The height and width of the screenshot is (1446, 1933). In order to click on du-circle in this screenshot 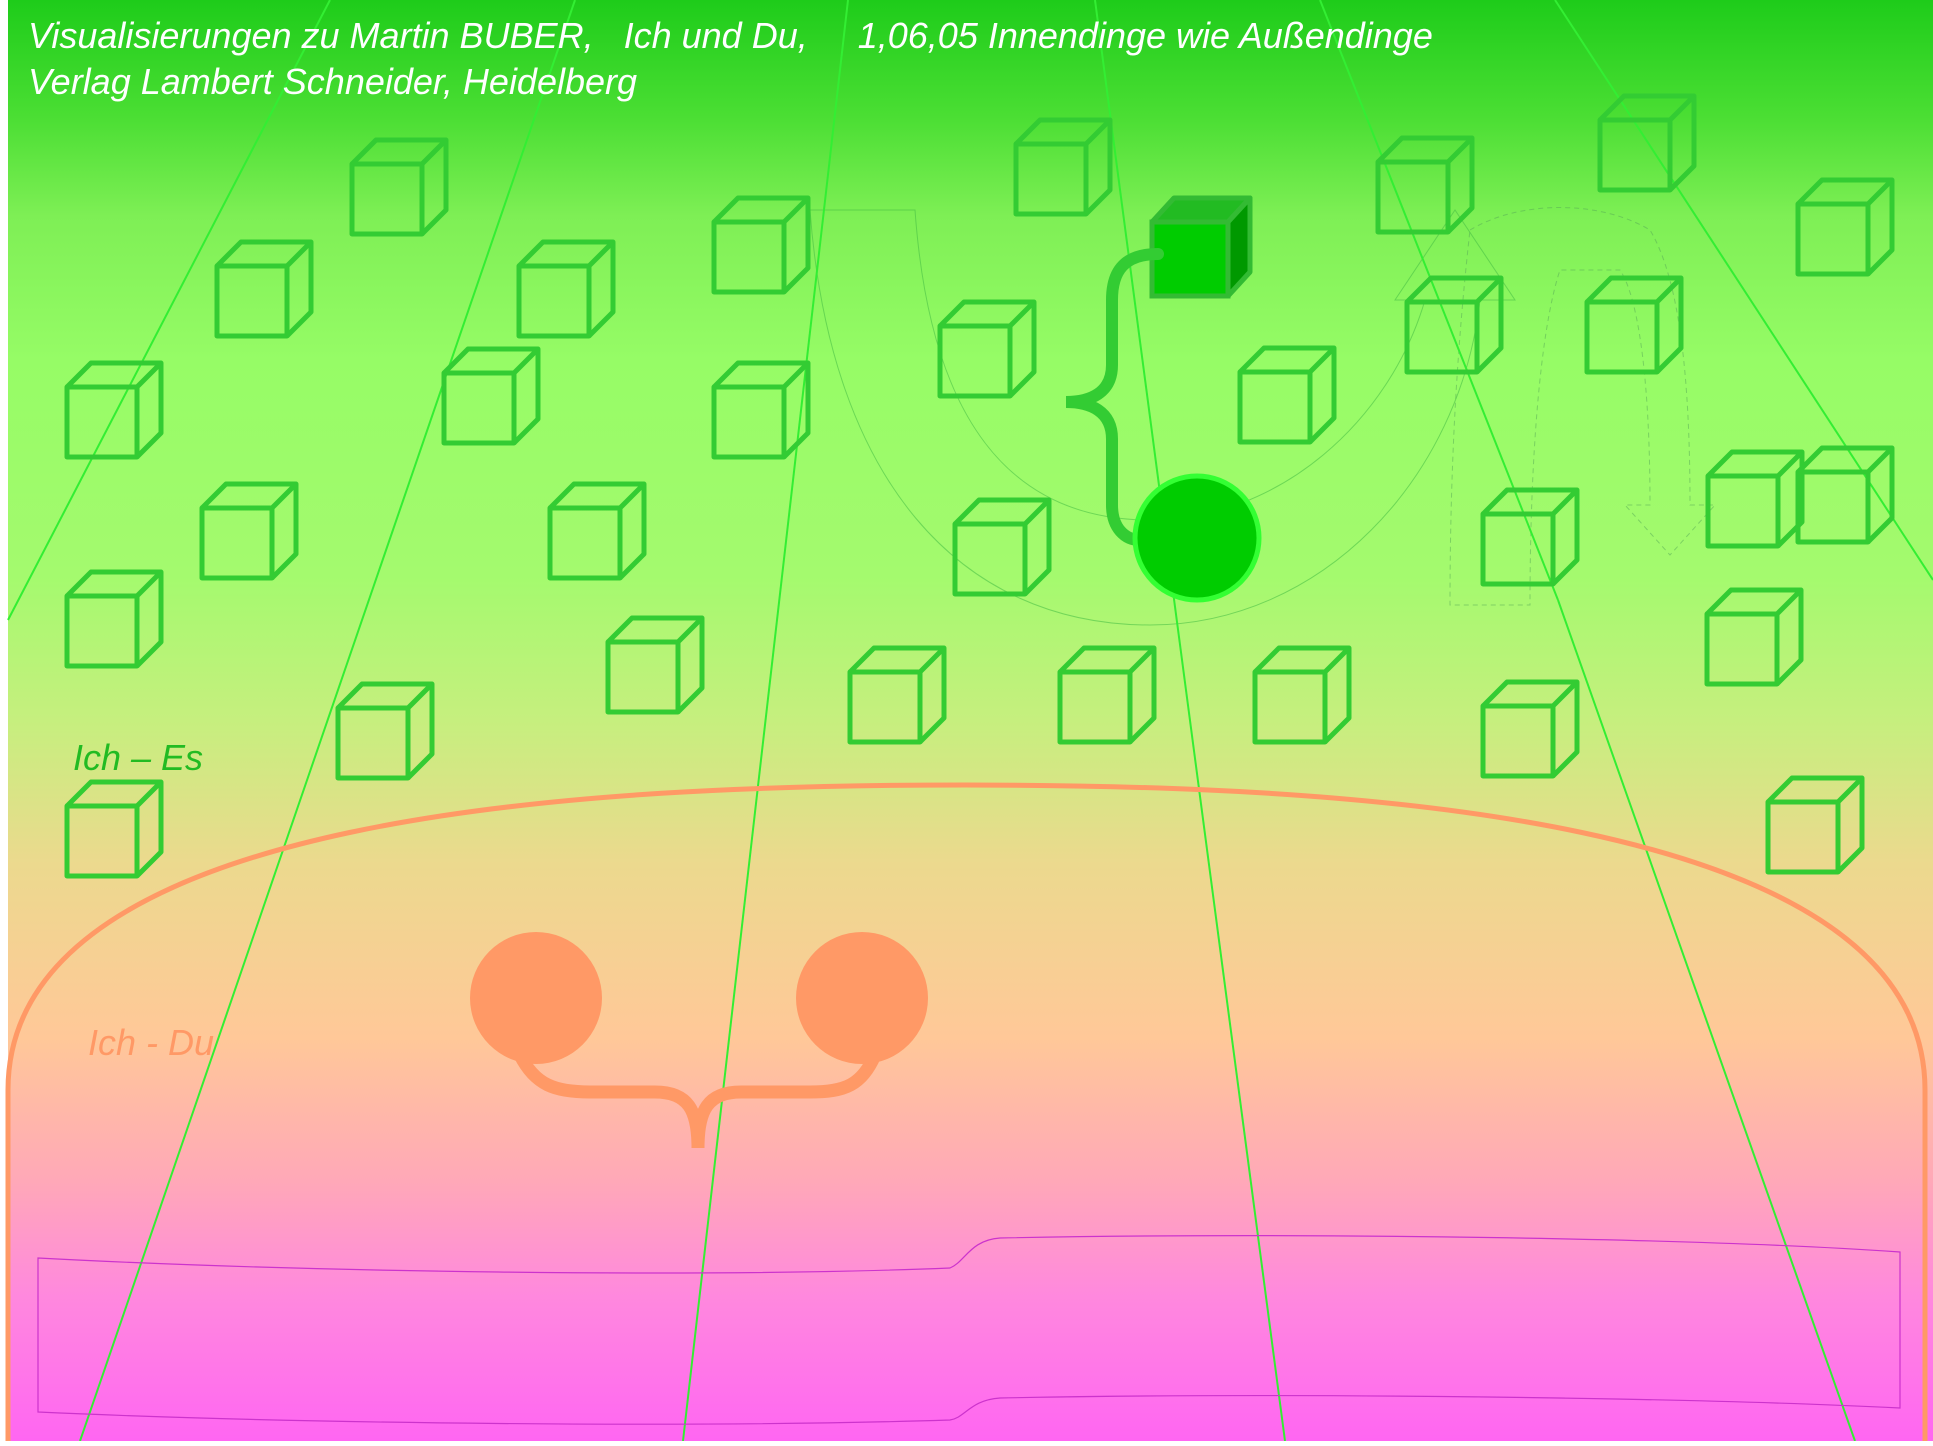, I will do `click(862, 998)`.